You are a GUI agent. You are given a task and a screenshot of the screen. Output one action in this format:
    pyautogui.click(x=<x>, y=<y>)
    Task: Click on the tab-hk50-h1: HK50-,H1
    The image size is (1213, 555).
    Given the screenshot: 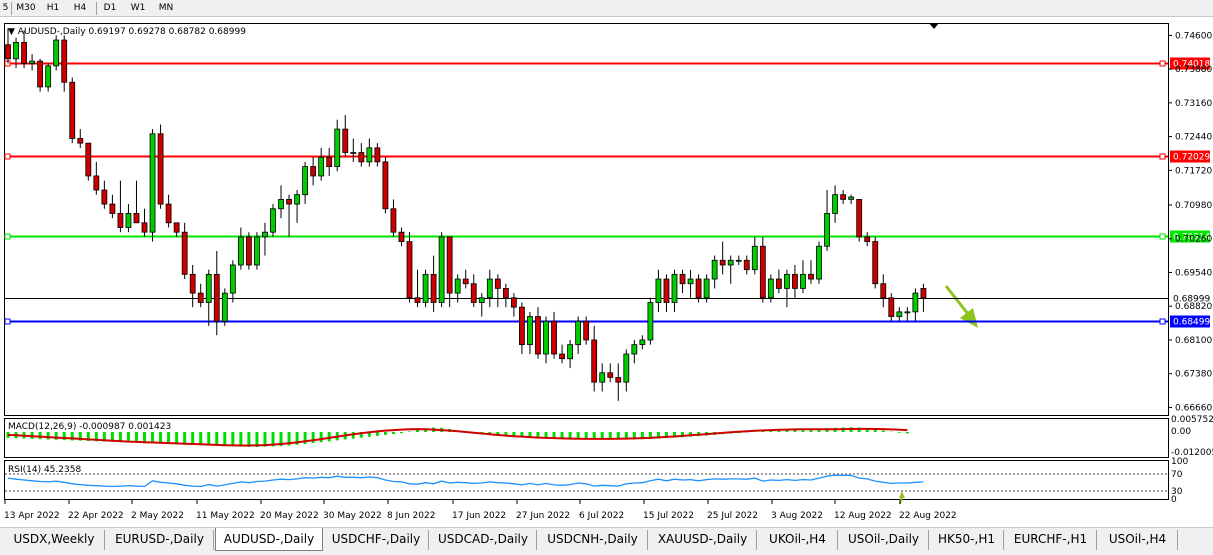 What is the action you would take?
    pyautogui.click(x=967, y=540)
    